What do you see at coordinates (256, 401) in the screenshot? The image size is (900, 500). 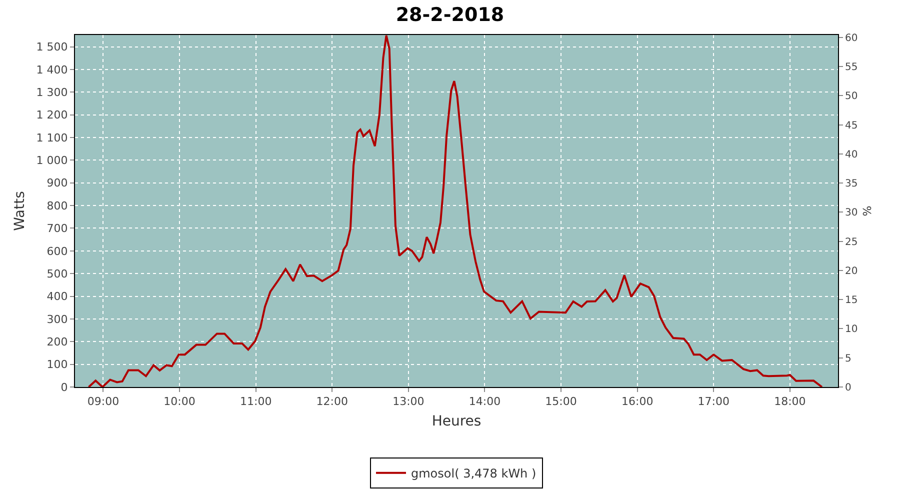 I see `x-tick-label: 11:00` at bounding box center [256, 401].